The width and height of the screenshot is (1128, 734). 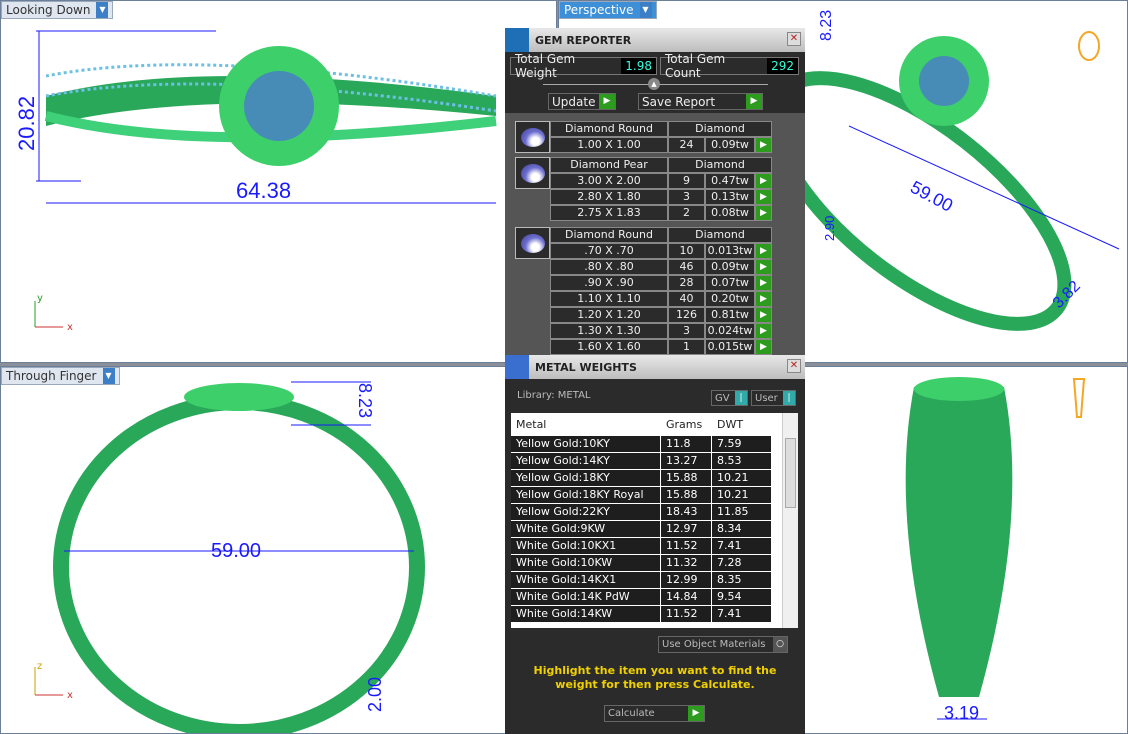 What do you see at coordinates (961, 713) in the screenshot?
I see `dim-width: 3.19` at bounding box center [961, 713].